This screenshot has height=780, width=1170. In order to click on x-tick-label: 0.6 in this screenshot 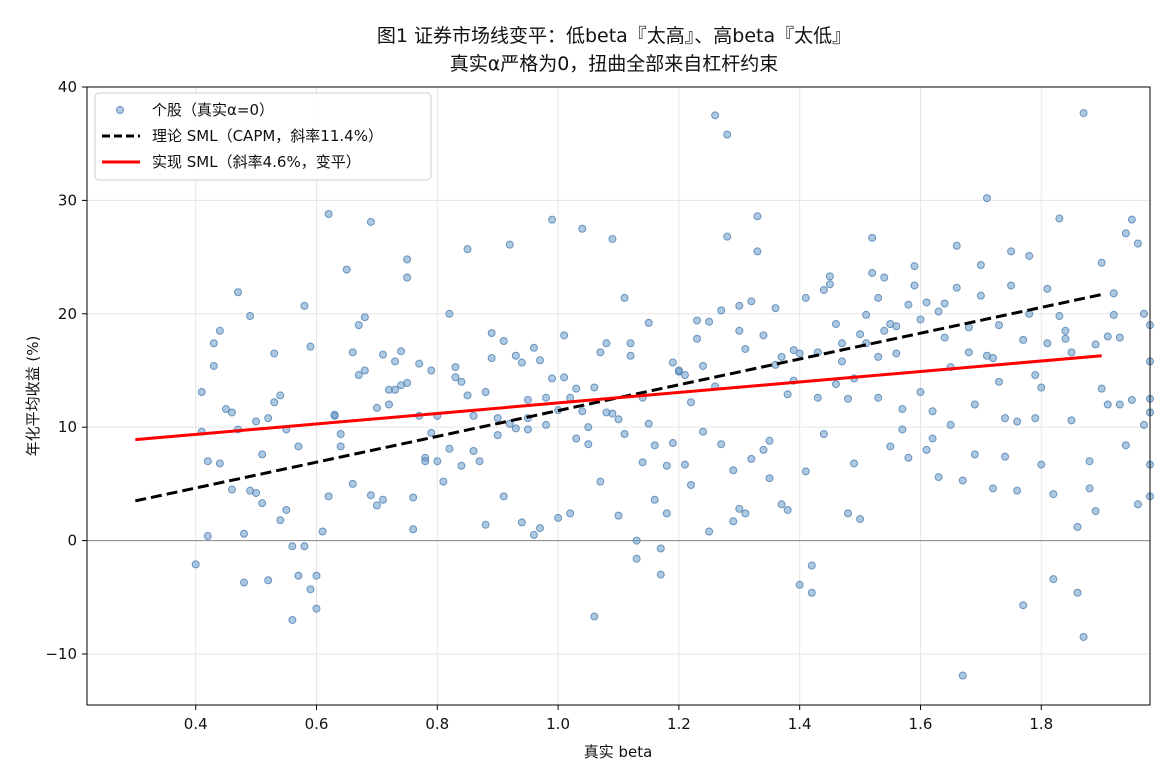, I will do `click(317, 724)`.